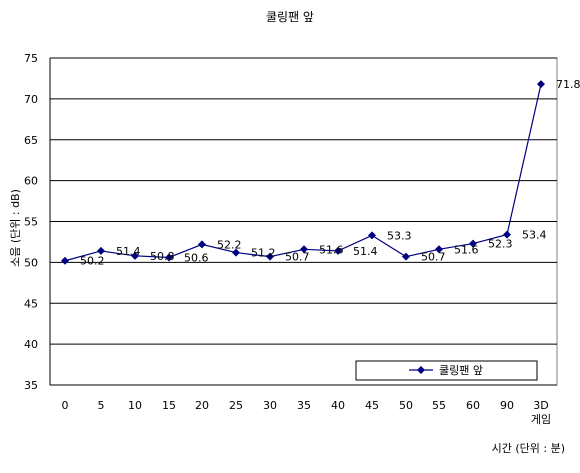 The width and height of the screenshot is (580, 473). I want to click on data-label: 52.2, so click(229, 244).